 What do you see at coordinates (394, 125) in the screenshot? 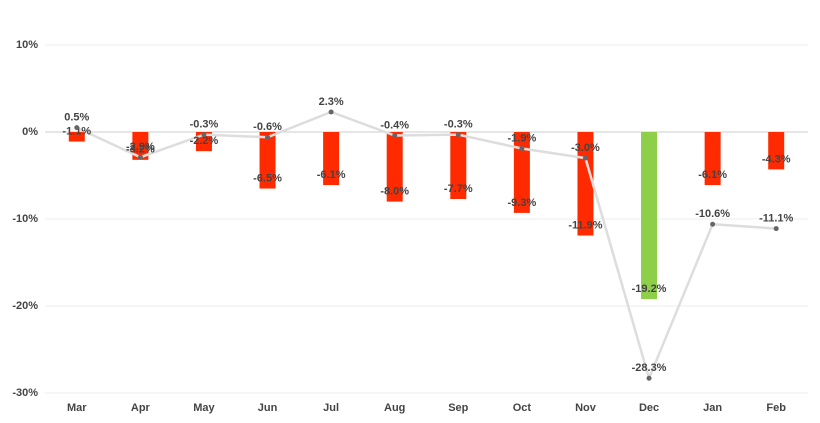
I see `line-value-label: -0.4%` at bounding box center [394, 125].